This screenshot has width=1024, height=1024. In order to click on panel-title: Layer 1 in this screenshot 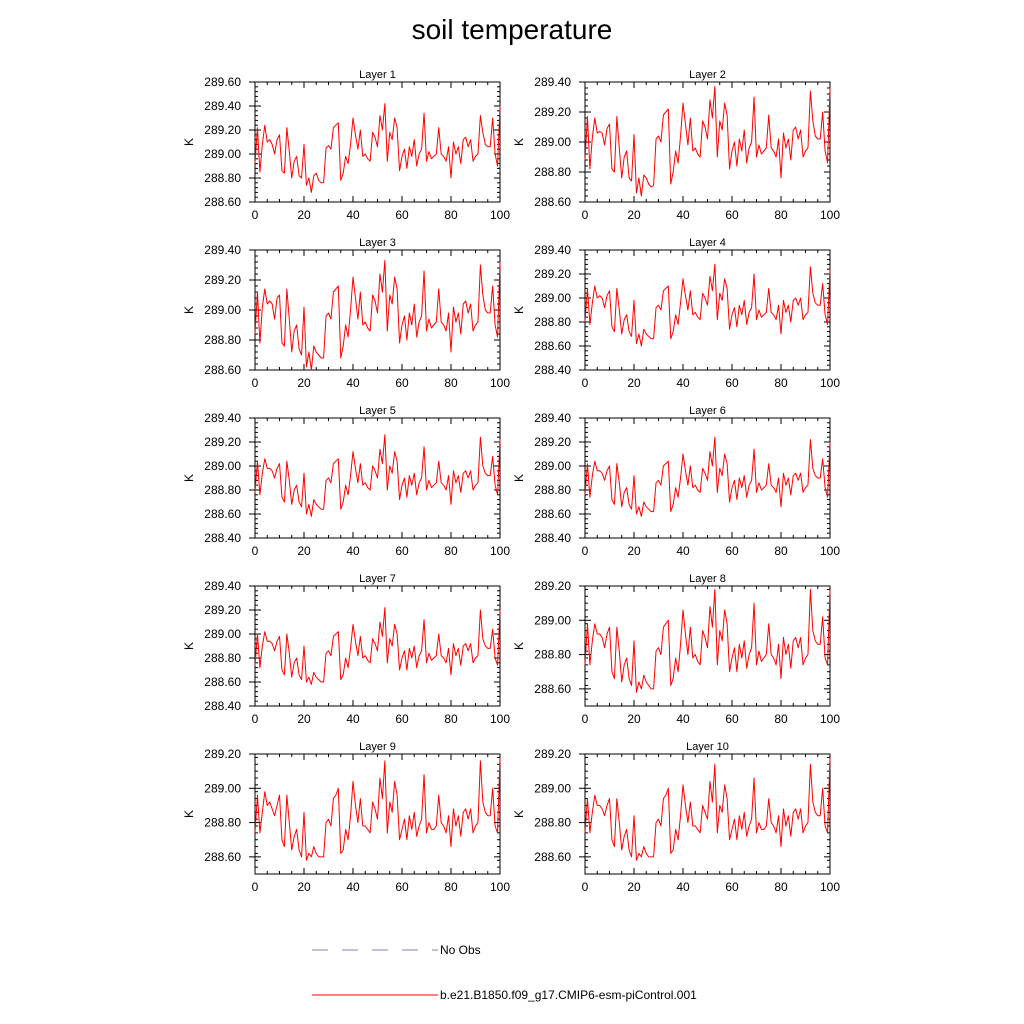, I will do `click(377, 75)`.